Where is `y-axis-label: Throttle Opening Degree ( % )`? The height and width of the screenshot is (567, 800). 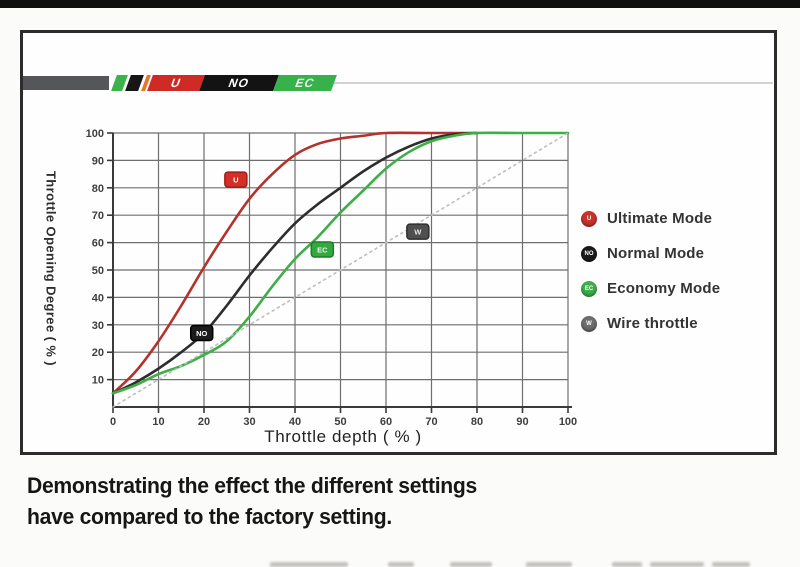
y-axis-label: Throttle Opening Degree ( % ) is located at coordinates (51, 268).